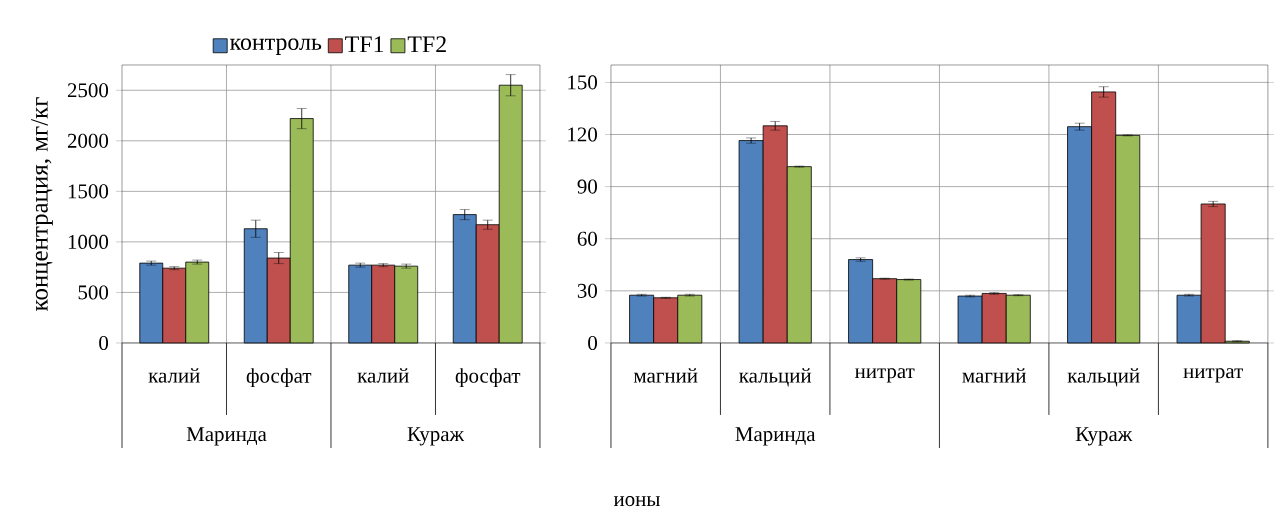 This screenshot has width=1274, height=513. Describe the element at coordinates (88, 191) in the screenshot. I see `y-tick-label: 1500` at that location.